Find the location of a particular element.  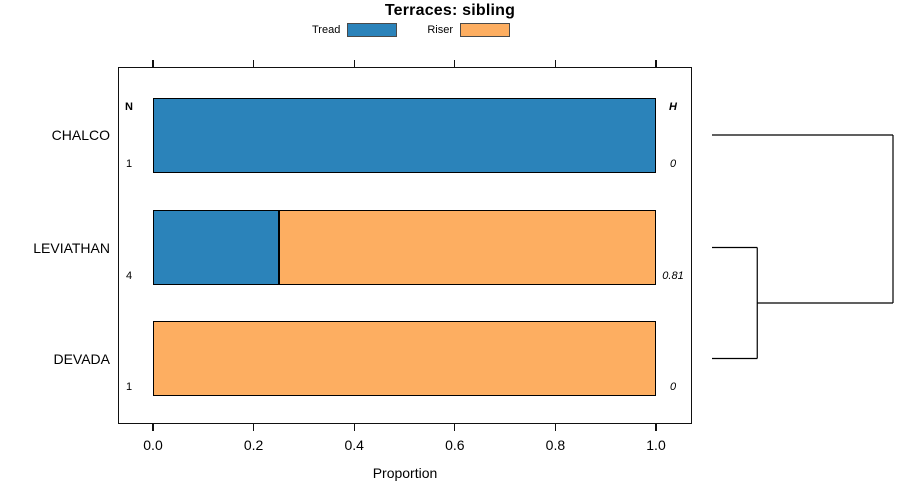

legend-label-tread: Tread is located at coordinates (326, 30).